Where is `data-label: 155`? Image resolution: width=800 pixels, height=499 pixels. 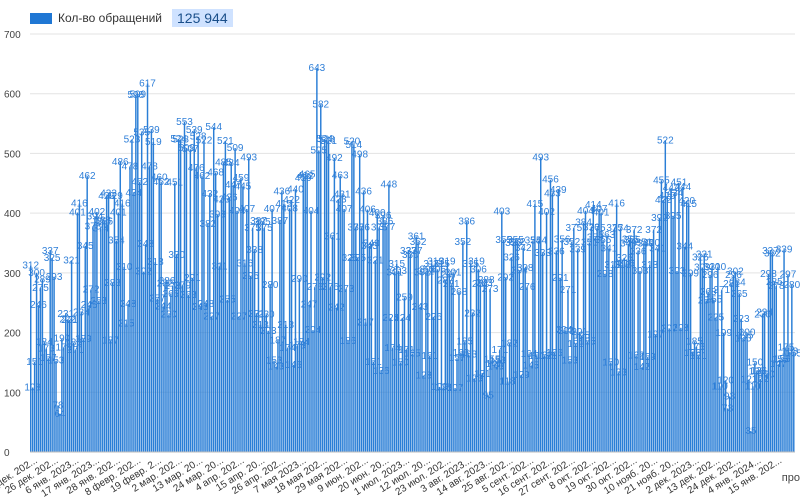
data-label: 155 is located at coordinates (492, 359).